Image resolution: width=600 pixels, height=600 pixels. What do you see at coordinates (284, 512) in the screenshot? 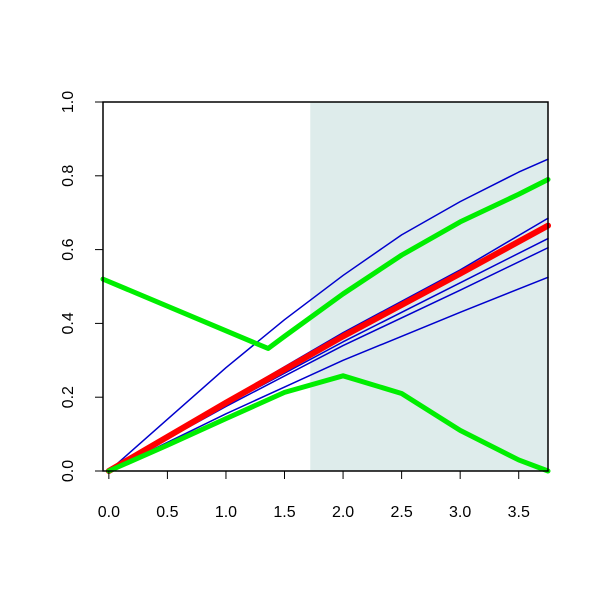
I see `x-tick-label: 1.5` at bounding box center [284, 512].